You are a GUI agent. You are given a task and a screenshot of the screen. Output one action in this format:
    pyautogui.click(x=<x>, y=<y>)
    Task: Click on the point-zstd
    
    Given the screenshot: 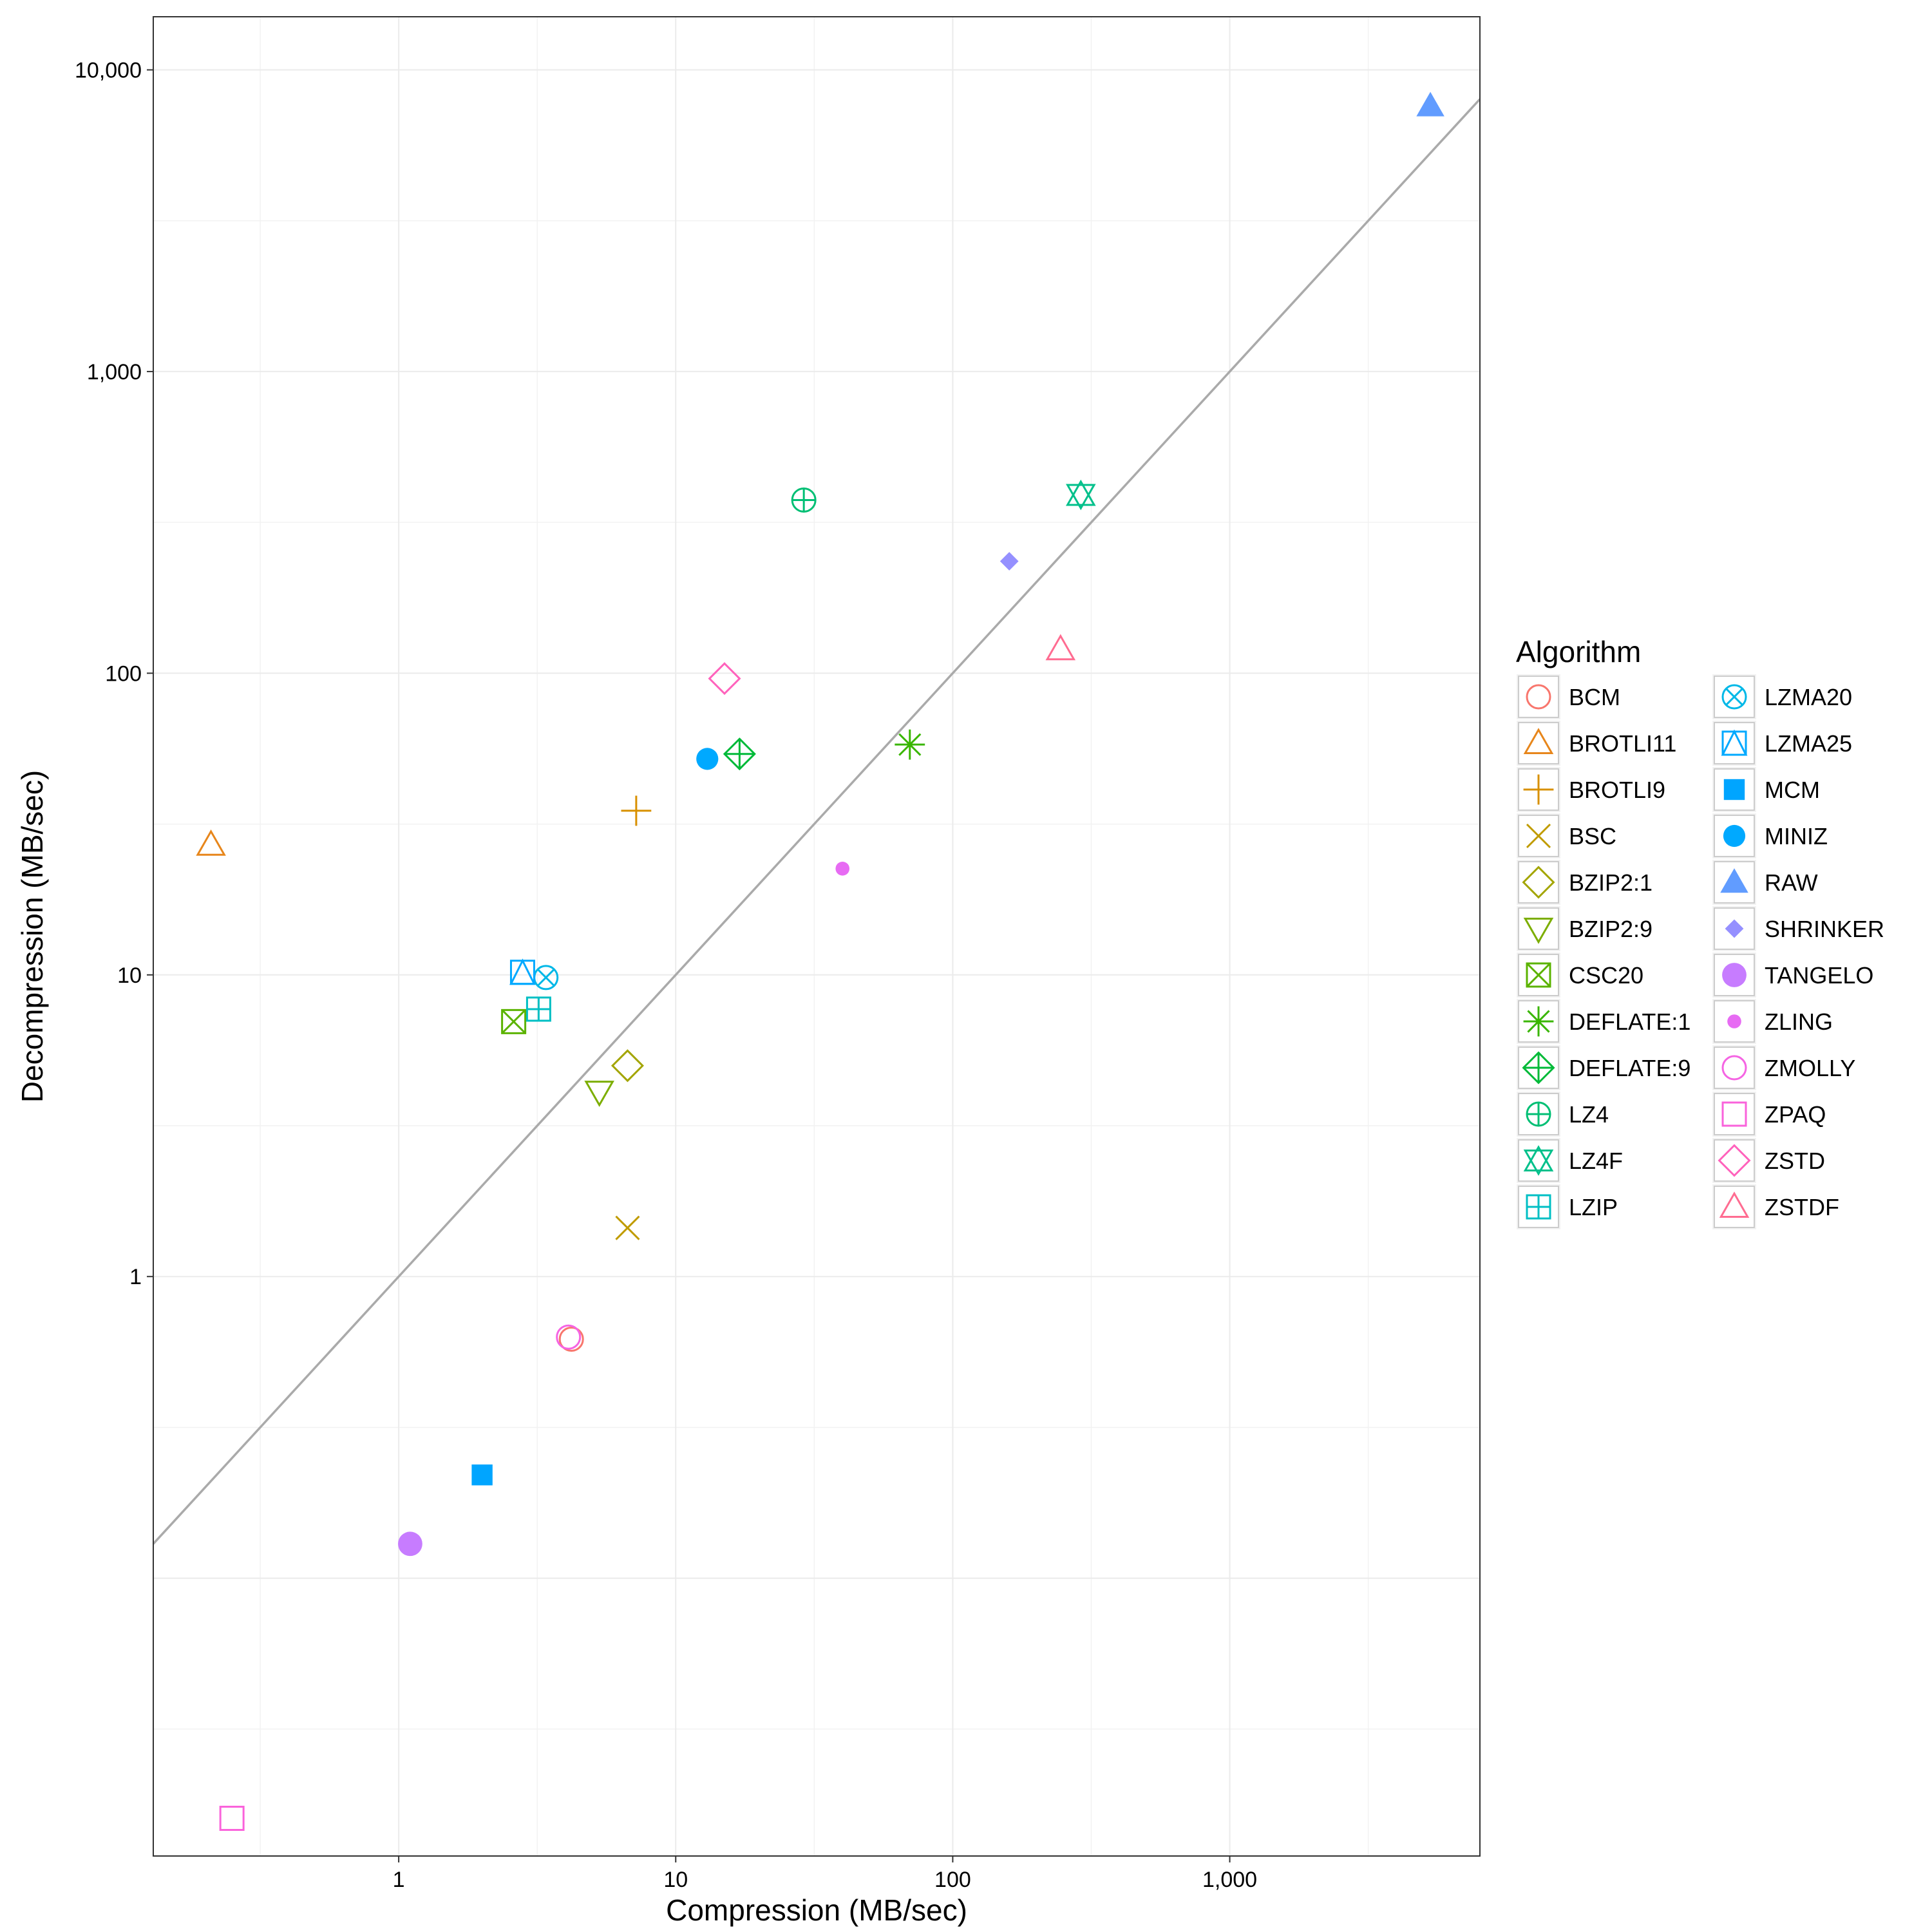 What is the action you would take?
    pyautogui.click(x=724, y=679)
    